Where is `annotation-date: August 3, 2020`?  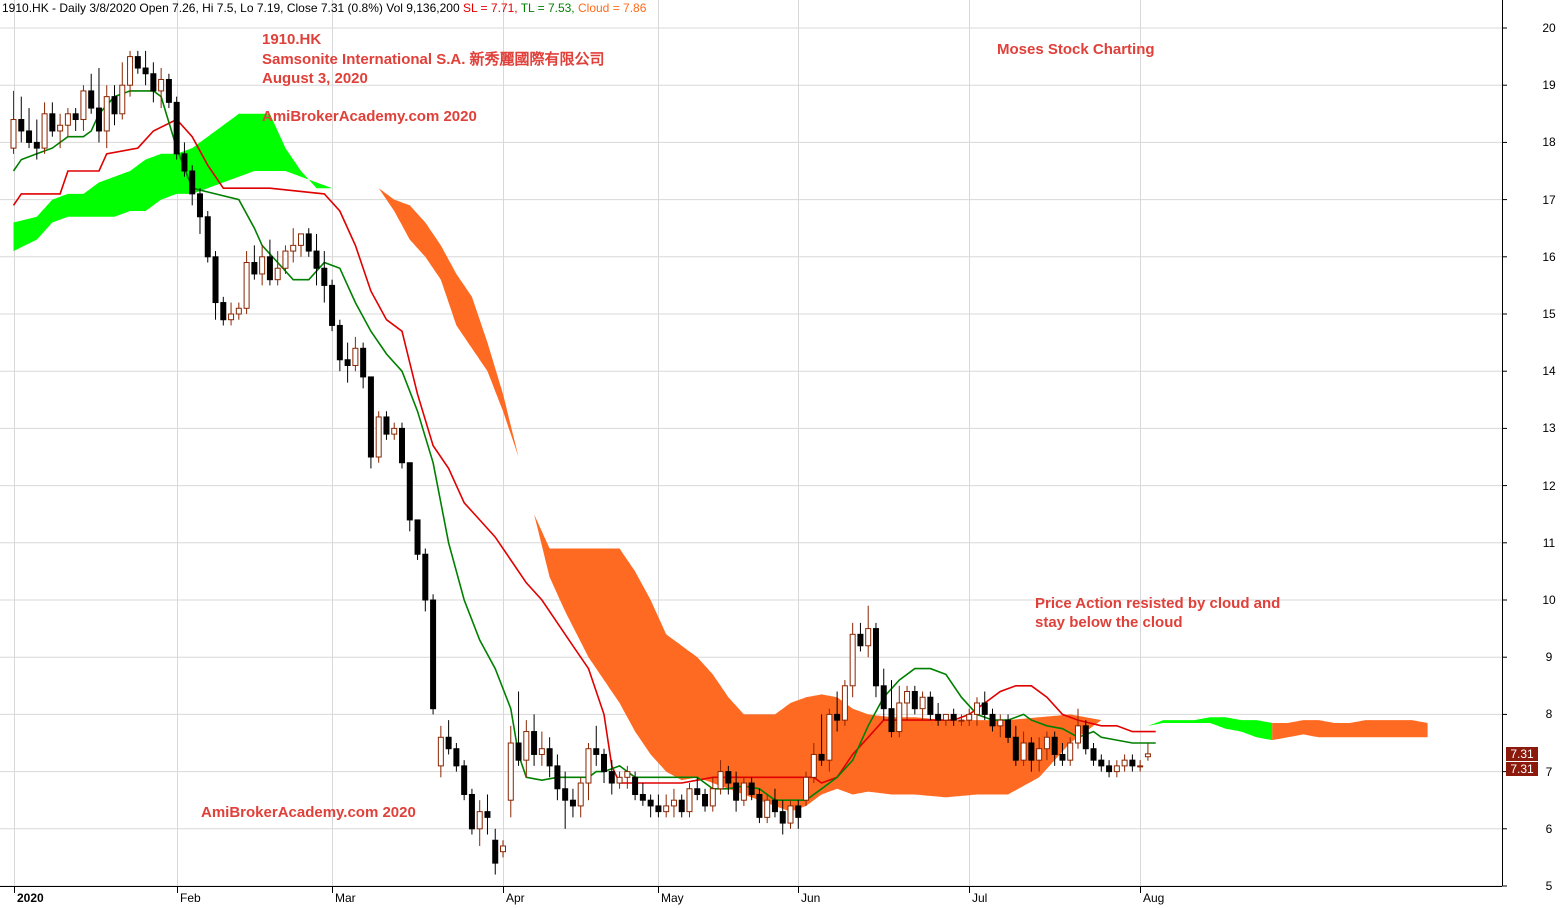 annotation-date: August 3, 2020 is located at coordinates (315, 78).